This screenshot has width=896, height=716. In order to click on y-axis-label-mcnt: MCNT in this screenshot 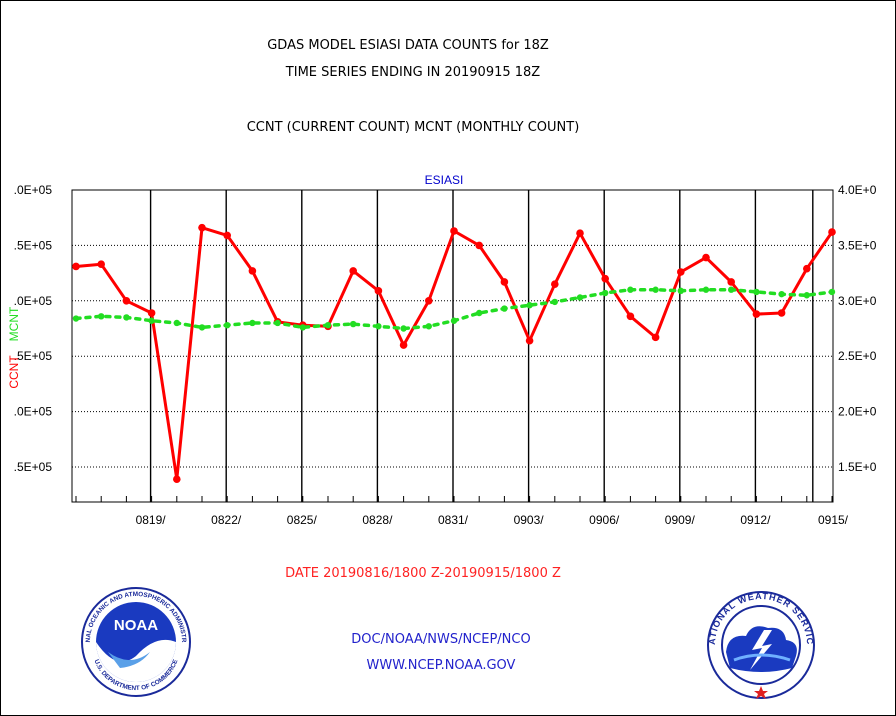, I will do `click(14, 323)`.